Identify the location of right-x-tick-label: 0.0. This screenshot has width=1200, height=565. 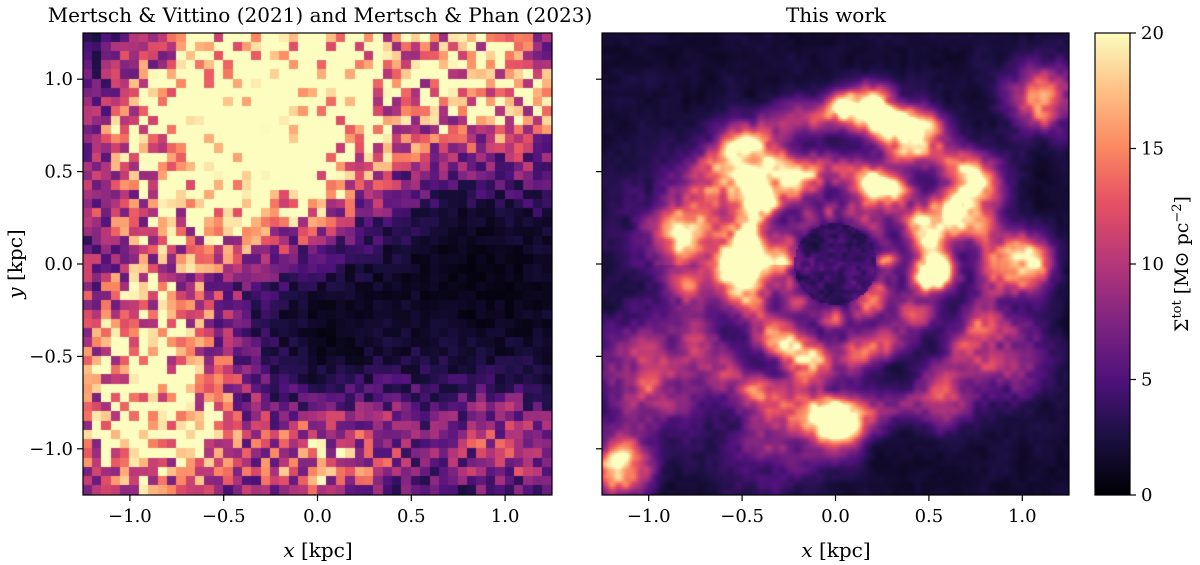
(835, 516).